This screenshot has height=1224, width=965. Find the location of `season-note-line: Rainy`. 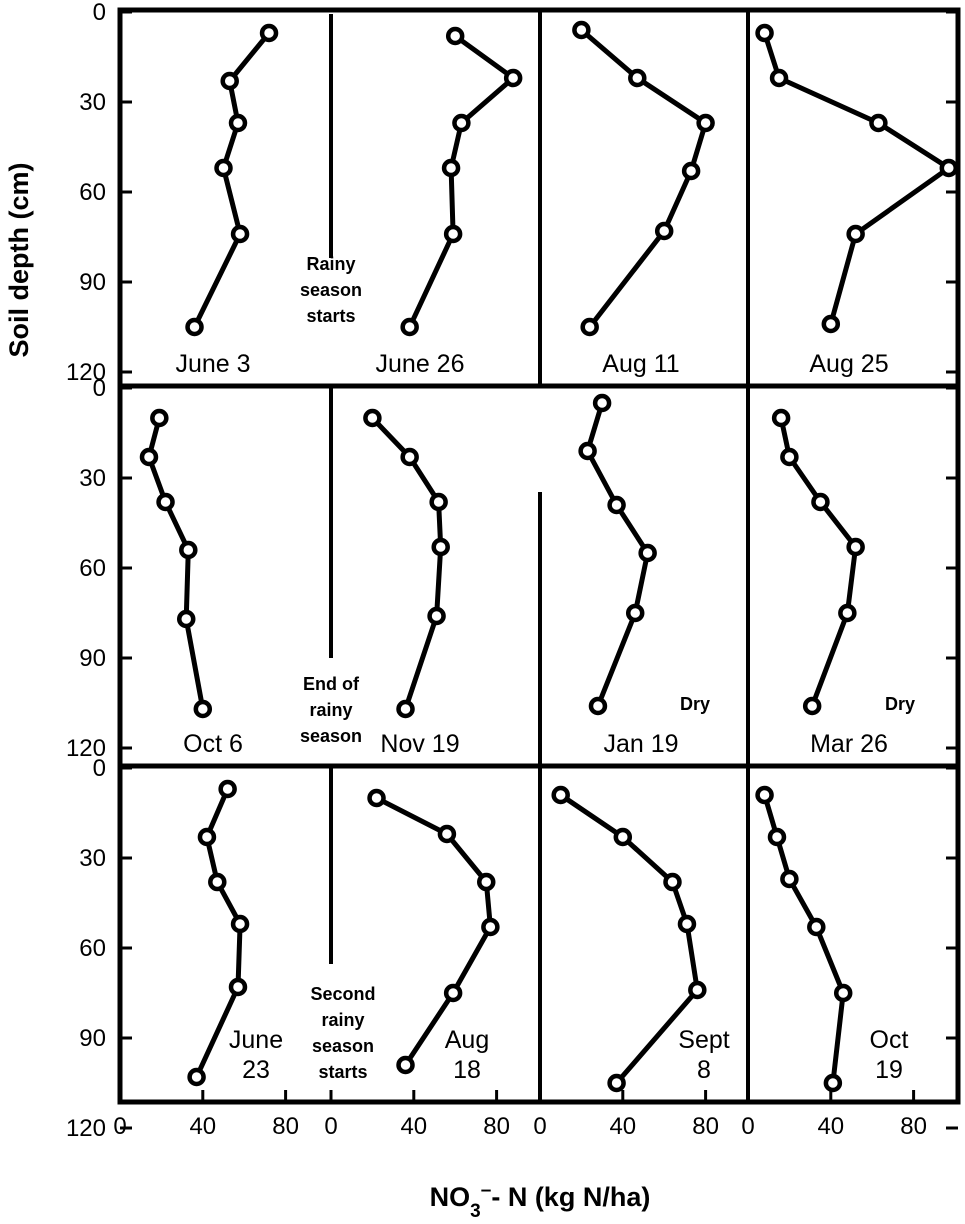

season-note-line: Rainy is located at coordinates (330, 264).